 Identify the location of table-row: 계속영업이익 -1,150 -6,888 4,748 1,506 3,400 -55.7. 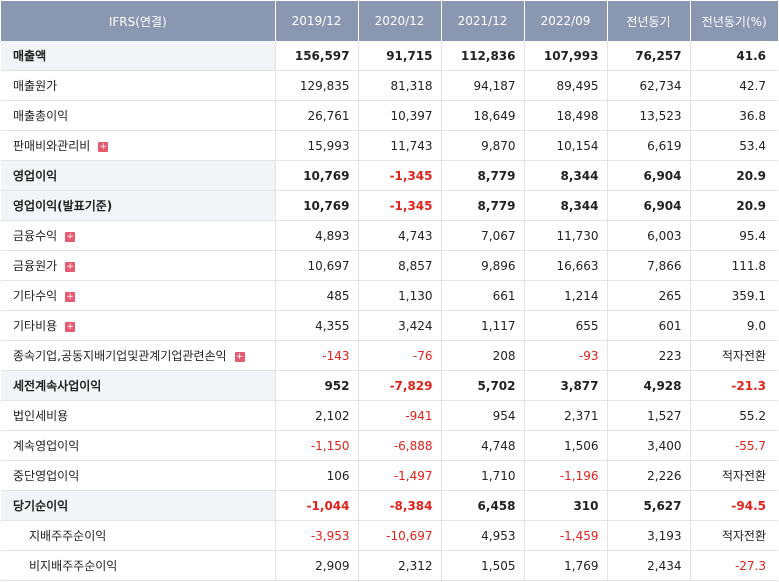
(389, 445).